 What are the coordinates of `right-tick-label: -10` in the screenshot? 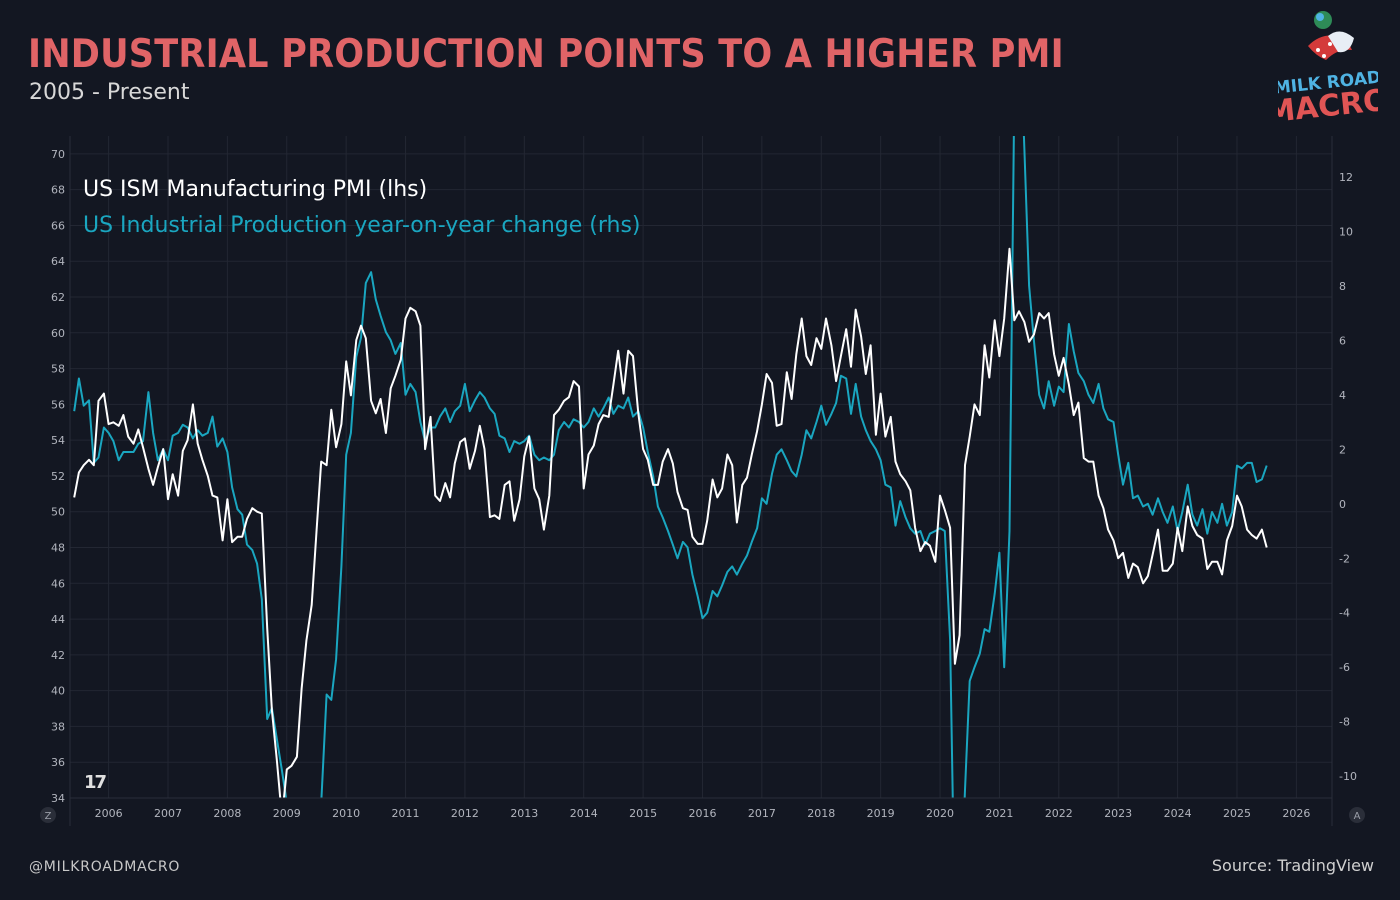 It's located at (1348, 776).